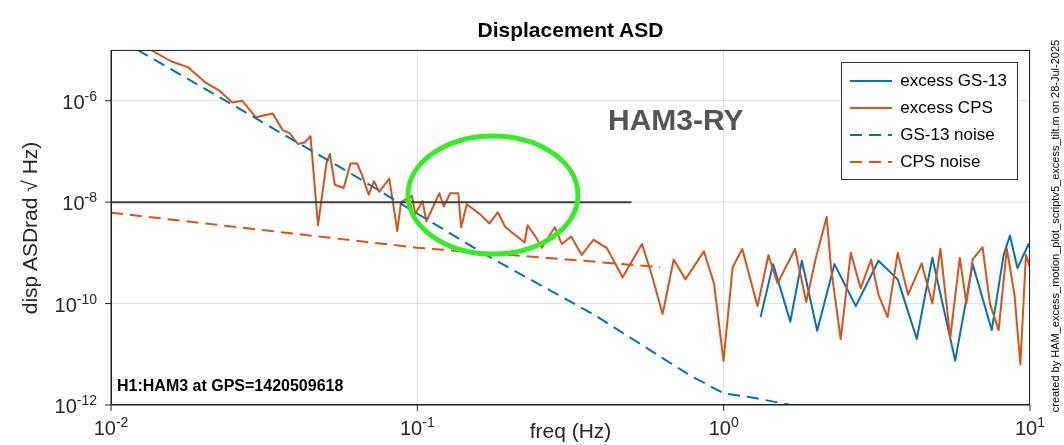 This screenshot has width=1064, height=445. Describe the element at coordinates (80, 202) in the screenshot. I see `y-tick-label: 10$^{-8}$` at that location.